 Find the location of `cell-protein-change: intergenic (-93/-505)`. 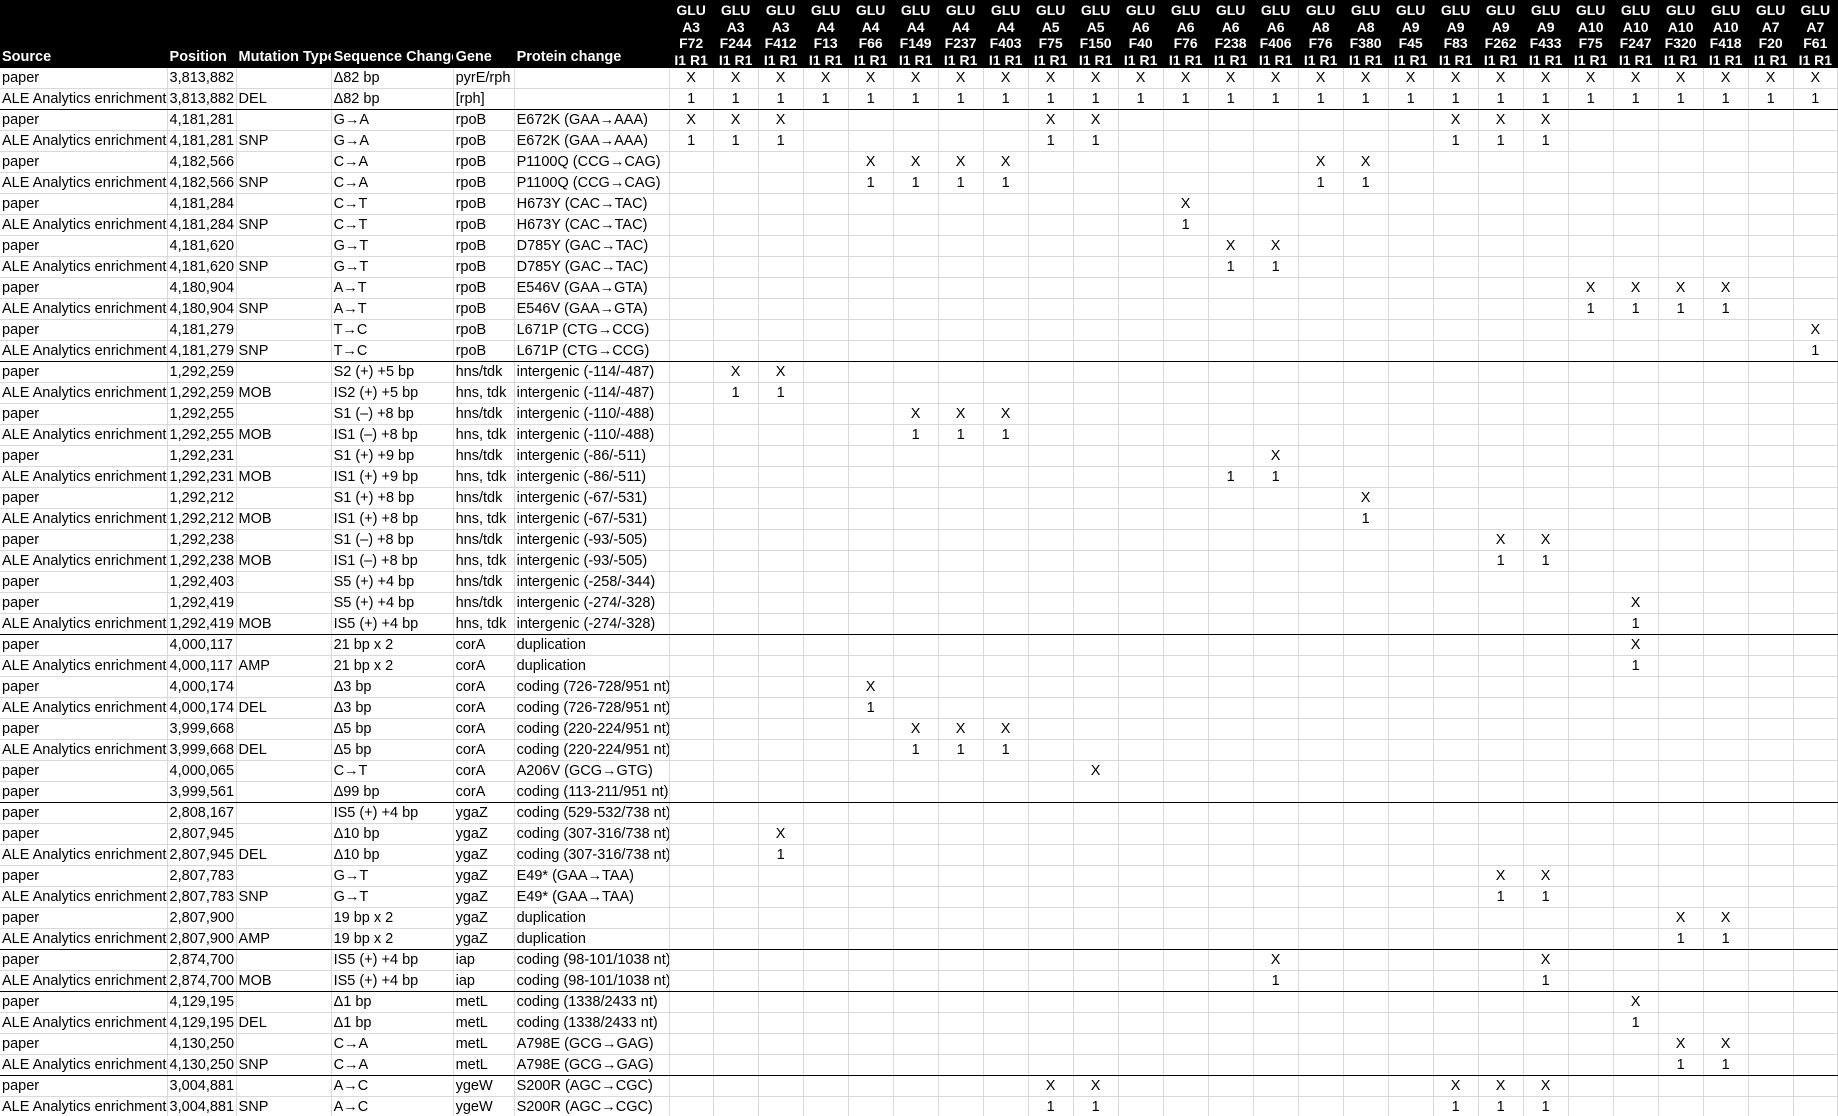

cell-protein-change: intergenic (-93/-505) is located at coordinates (592, 561).